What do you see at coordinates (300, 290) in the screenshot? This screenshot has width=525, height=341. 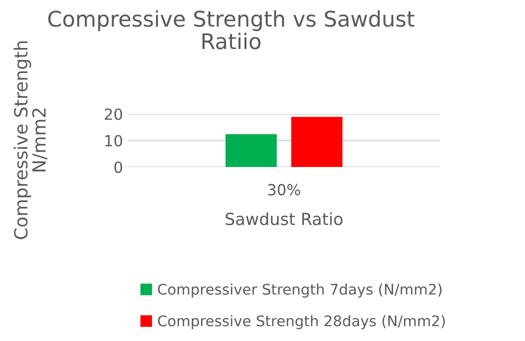 I see `legend-label: Compressiver Strength 7days (N/mm2)` at bounding box center [300, 290].